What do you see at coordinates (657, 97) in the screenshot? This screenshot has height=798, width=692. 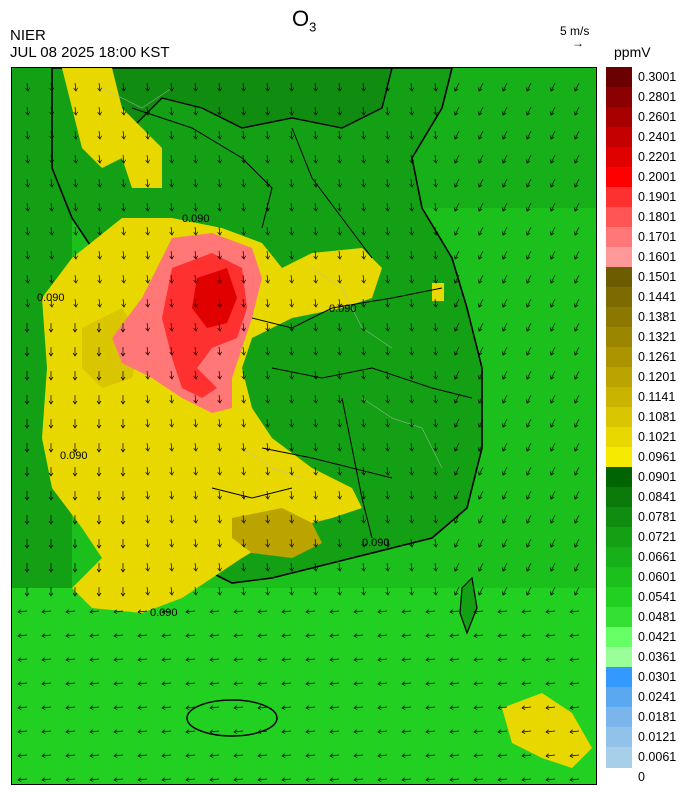 I see `colorbar-label: 0.2801` at bounding box center [657, 97].